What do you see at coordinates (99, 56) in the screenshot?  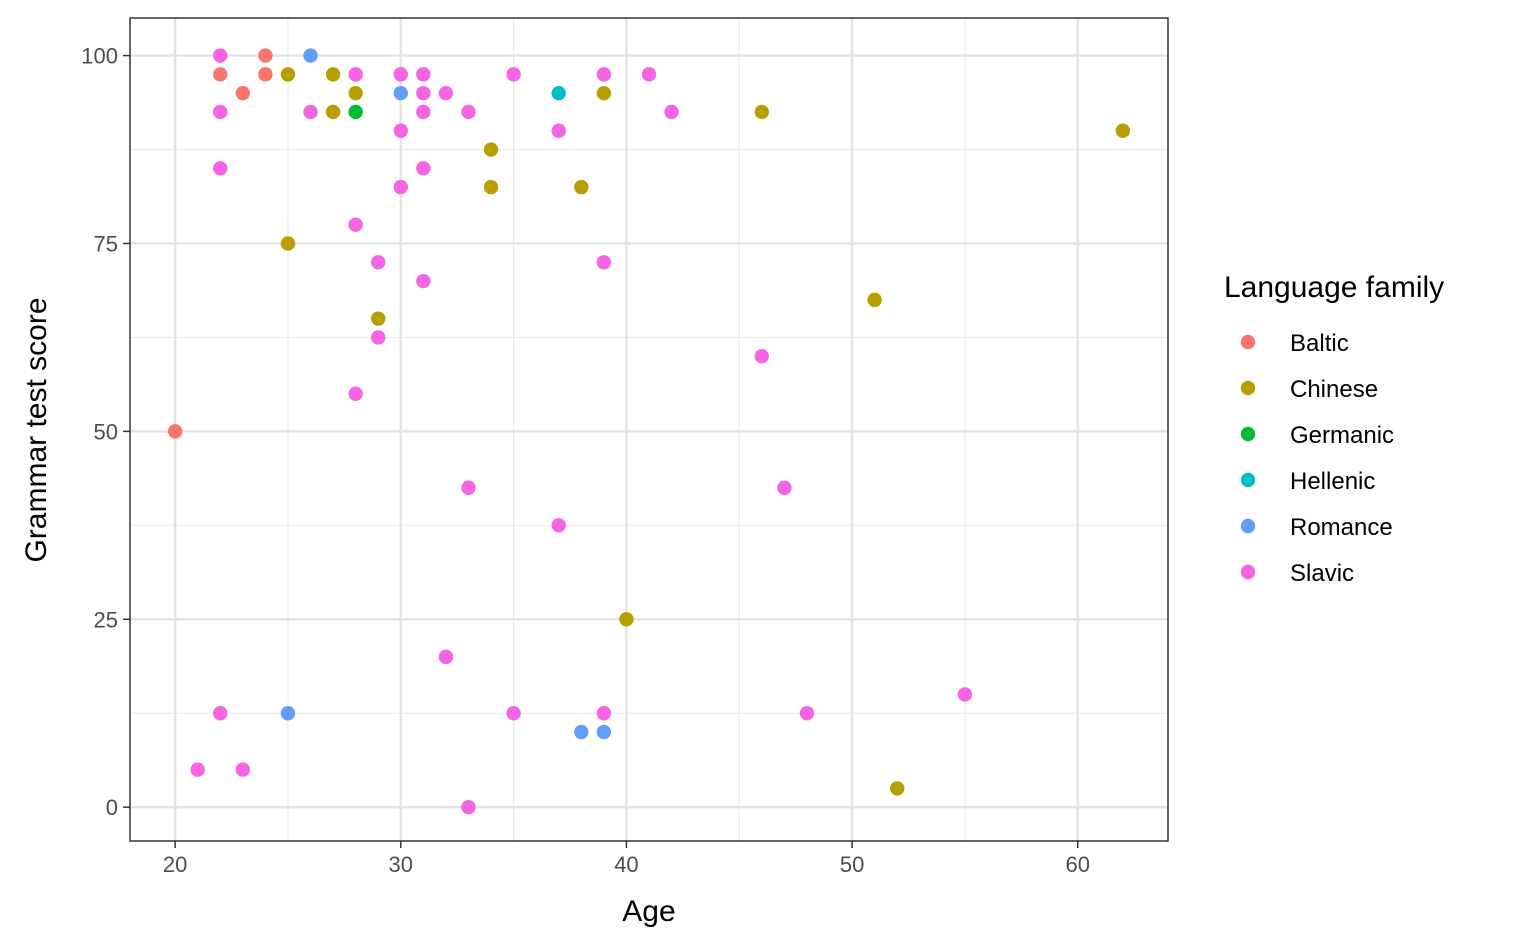 I see `y-tick-label: 100` at bounding box center [99, 56].